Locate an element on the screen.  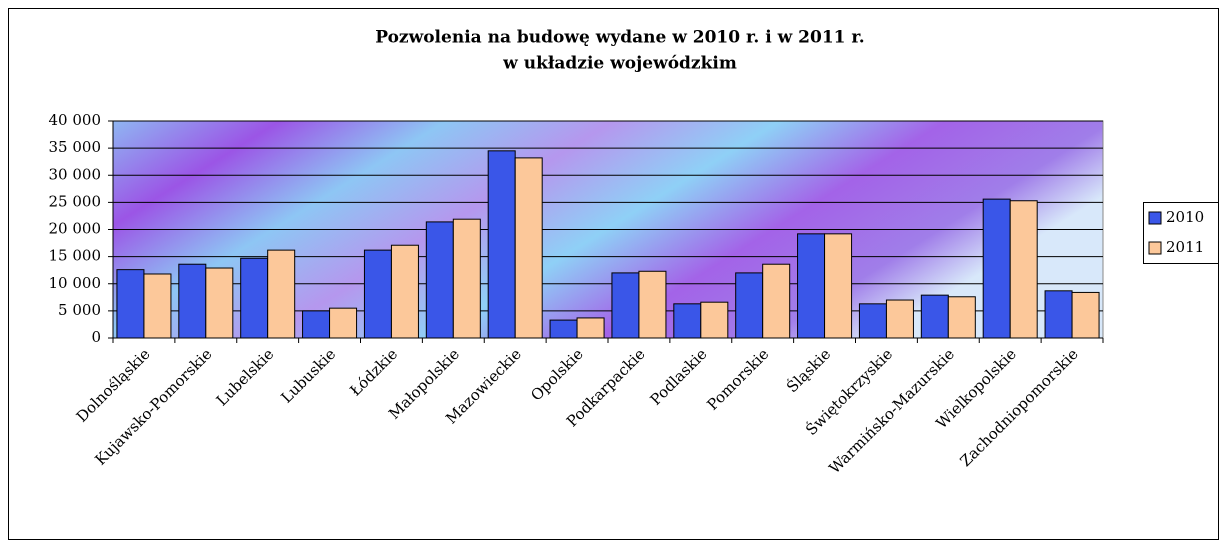
y-tick-label: 40 000 is located at coordinates (75, 120).